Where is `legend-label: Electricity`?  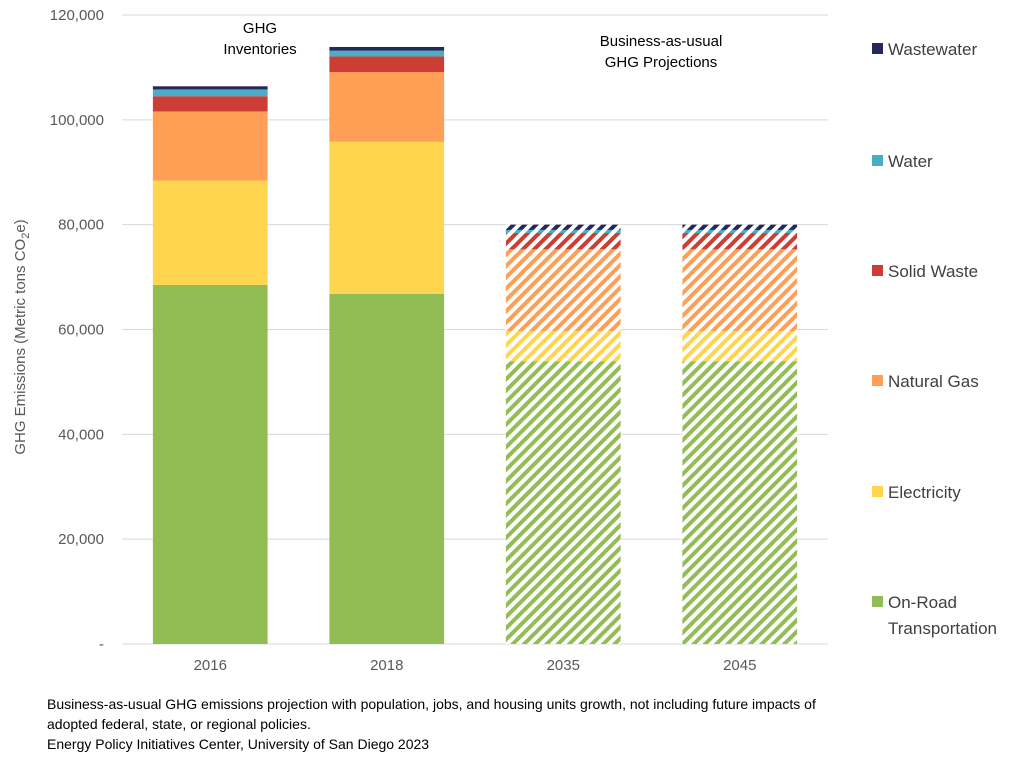 legend-label: Electricity is located at coordinates (924, 492).